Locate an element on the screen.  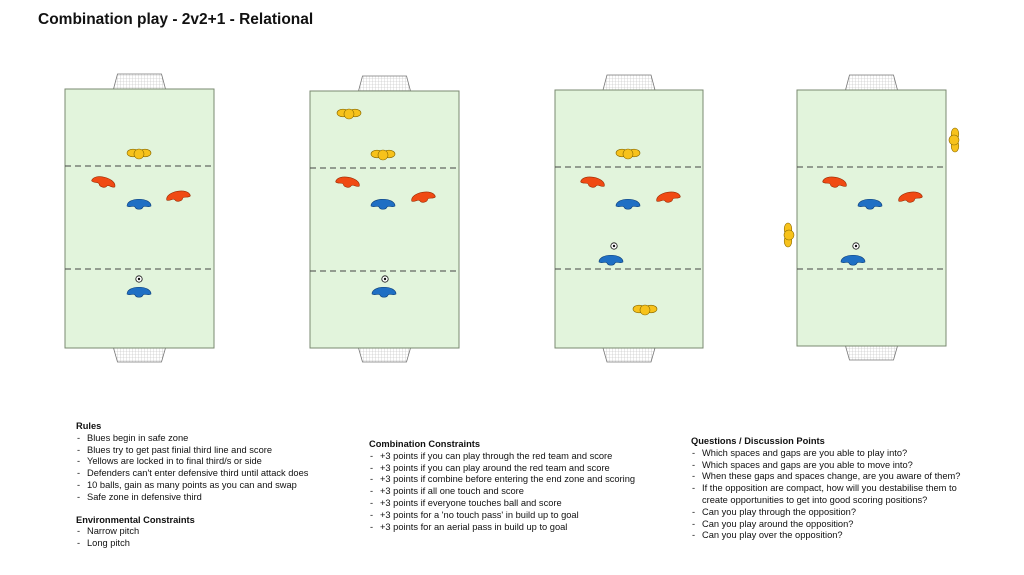
environmental-heading: Environmental Constraints is located at coordinates (135, 519).